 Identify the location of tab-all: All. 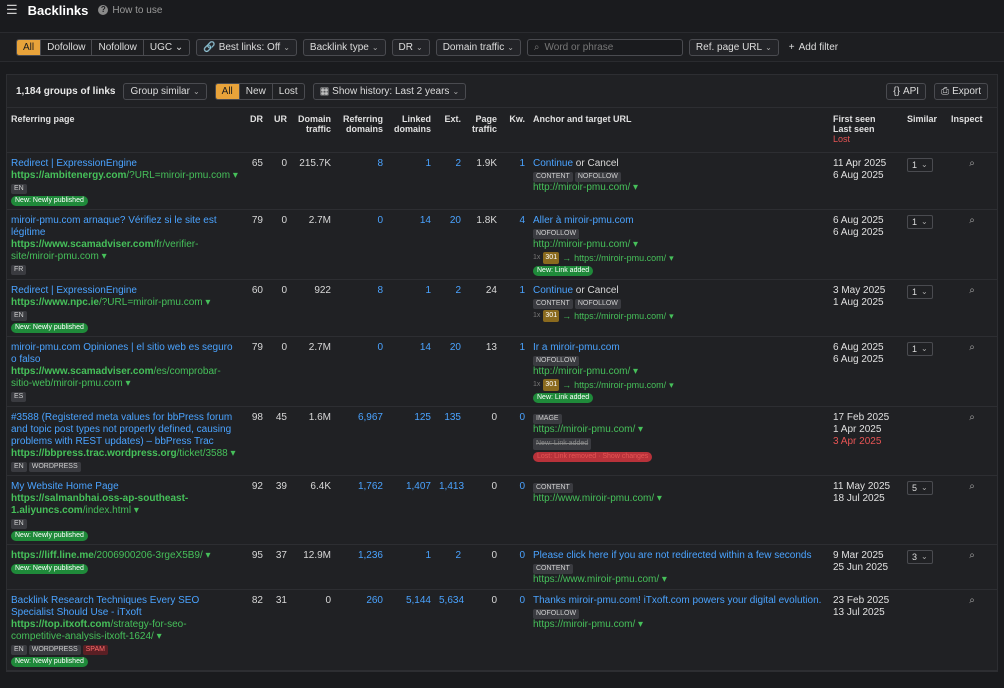
(227, 91).